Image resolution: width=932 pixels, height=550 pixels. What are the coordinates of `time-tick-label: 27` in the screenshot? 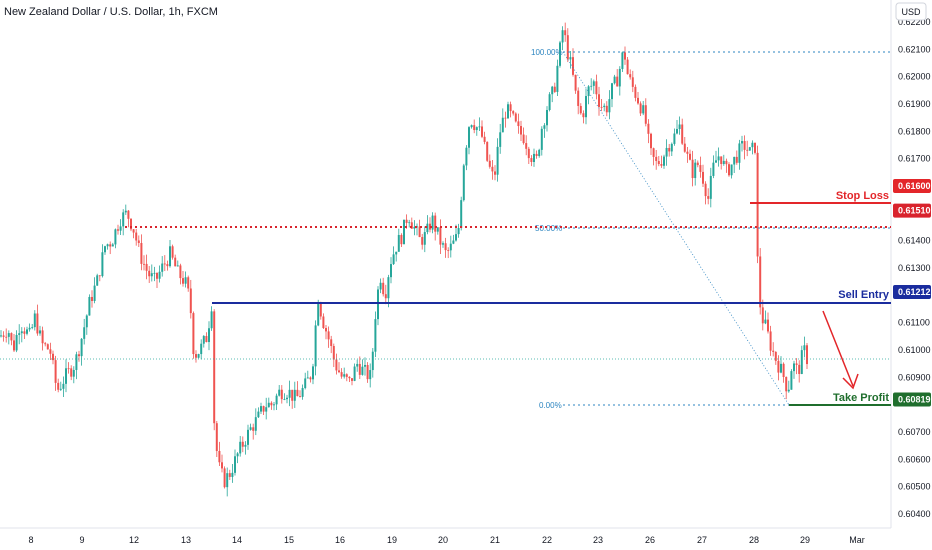 It's located at (702, 540).